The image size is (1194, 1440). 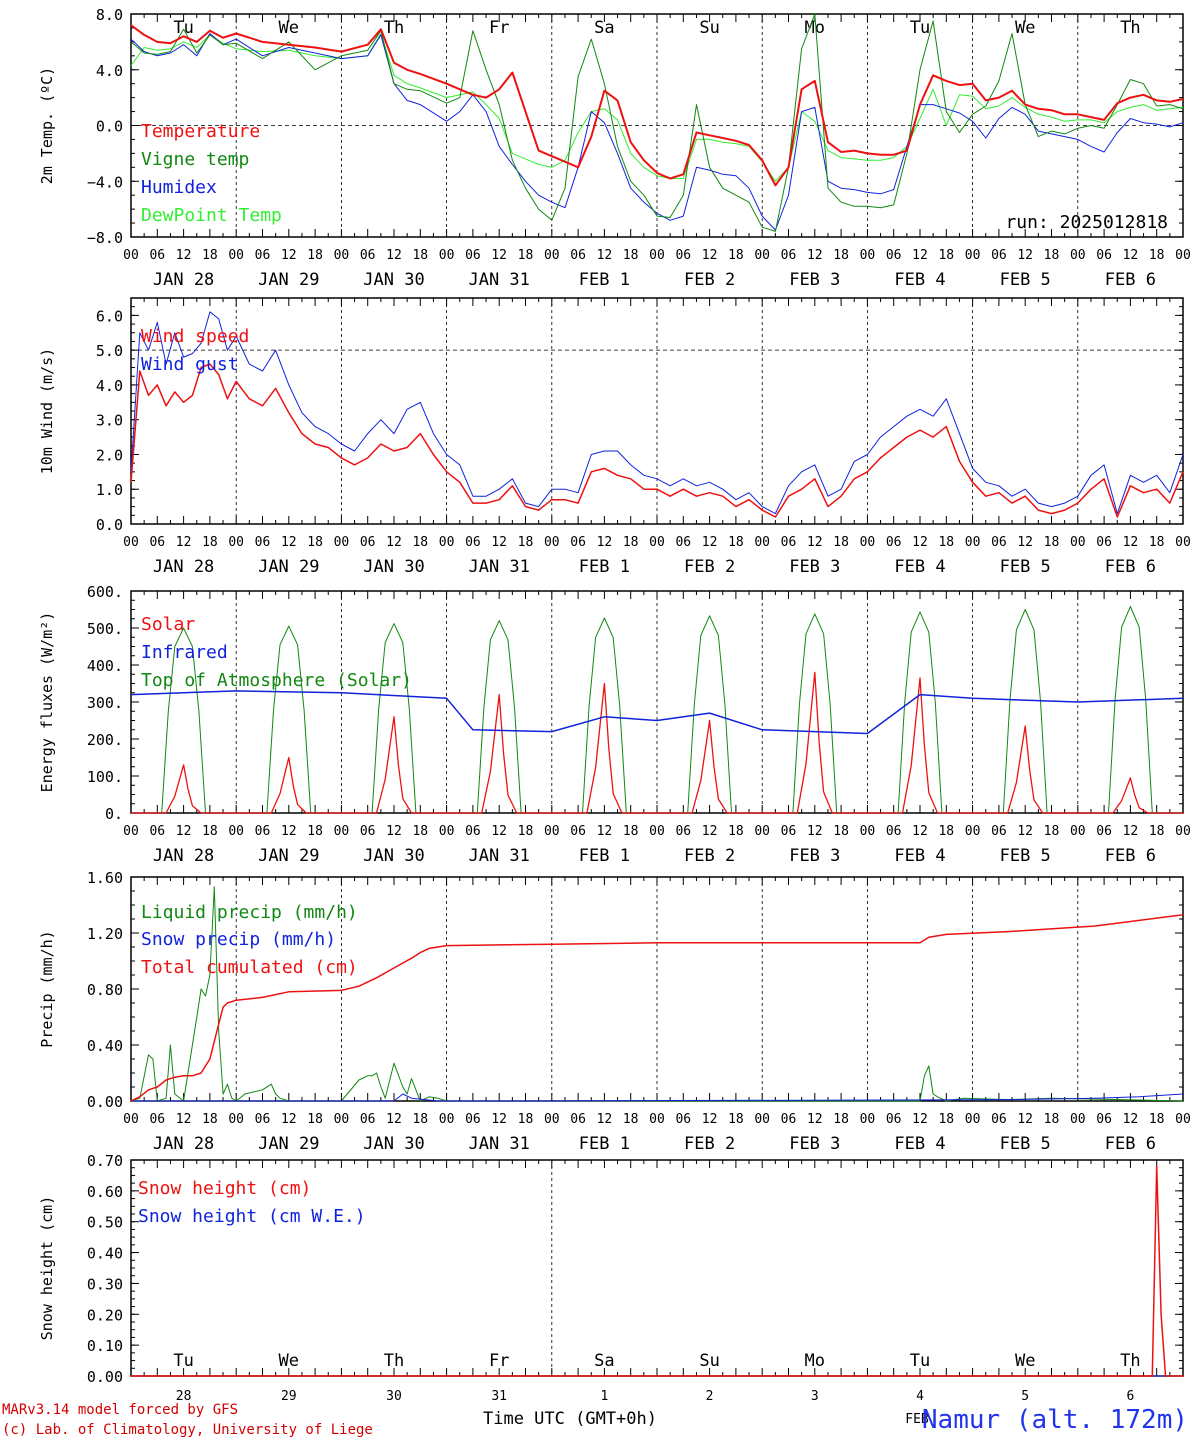 I want to click on y-tick-label: 0.10, so click(x=105, y=1346).